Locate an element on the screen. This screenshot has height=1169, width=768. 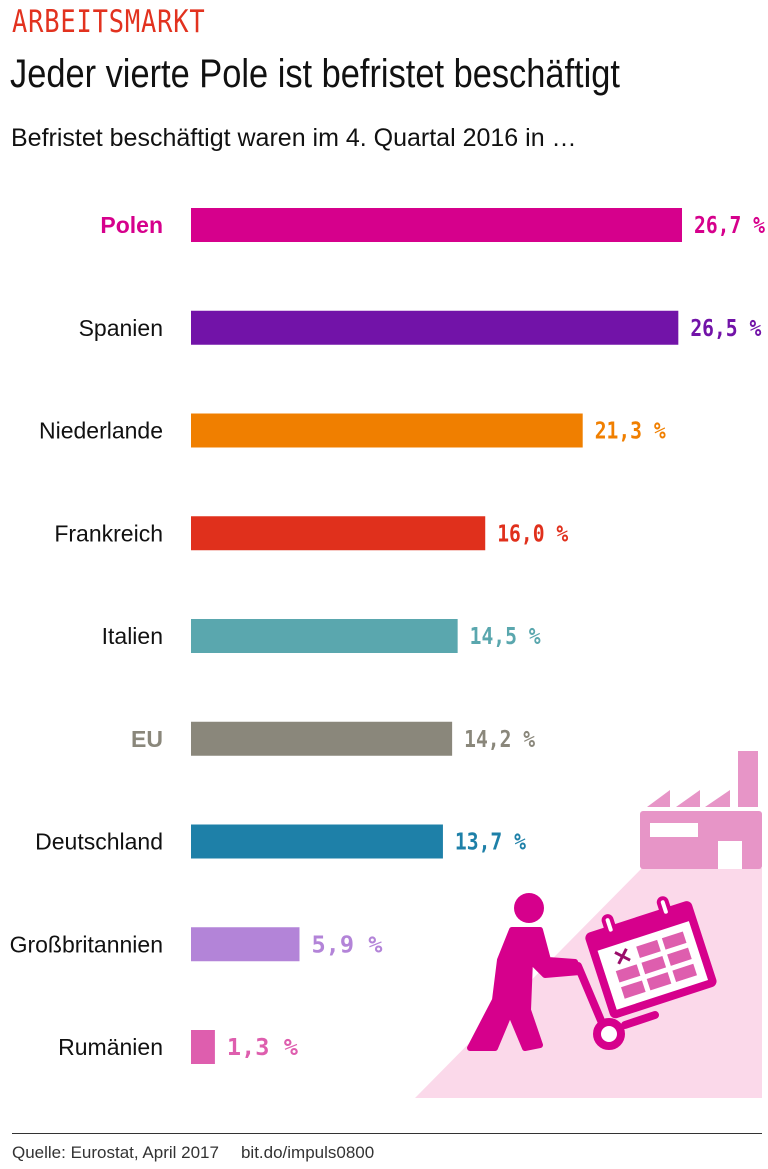
category-label: Frankreich is located at coordinates (108, 533).